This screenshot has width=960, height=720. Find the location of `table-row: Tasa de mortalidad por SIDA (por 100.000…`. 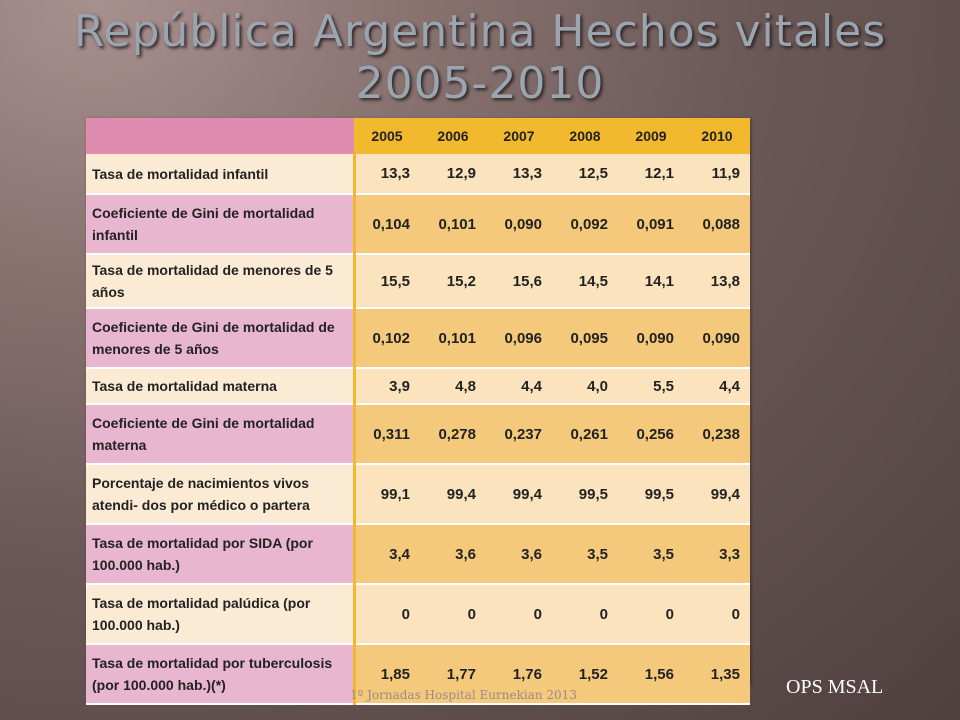

table-row: Tasa de mortalidad por SIDA (por 100.000… is located at coordinates (418, 554).